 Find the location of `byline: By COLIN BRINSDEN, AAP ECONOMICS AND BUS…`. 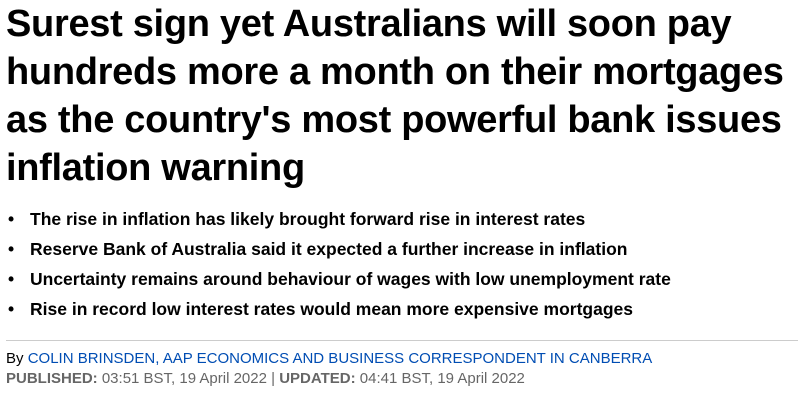

byline: By COLIN BRINSDEN, AAP ECONOMICS AND BUS… is located at coordinates (401, 359).